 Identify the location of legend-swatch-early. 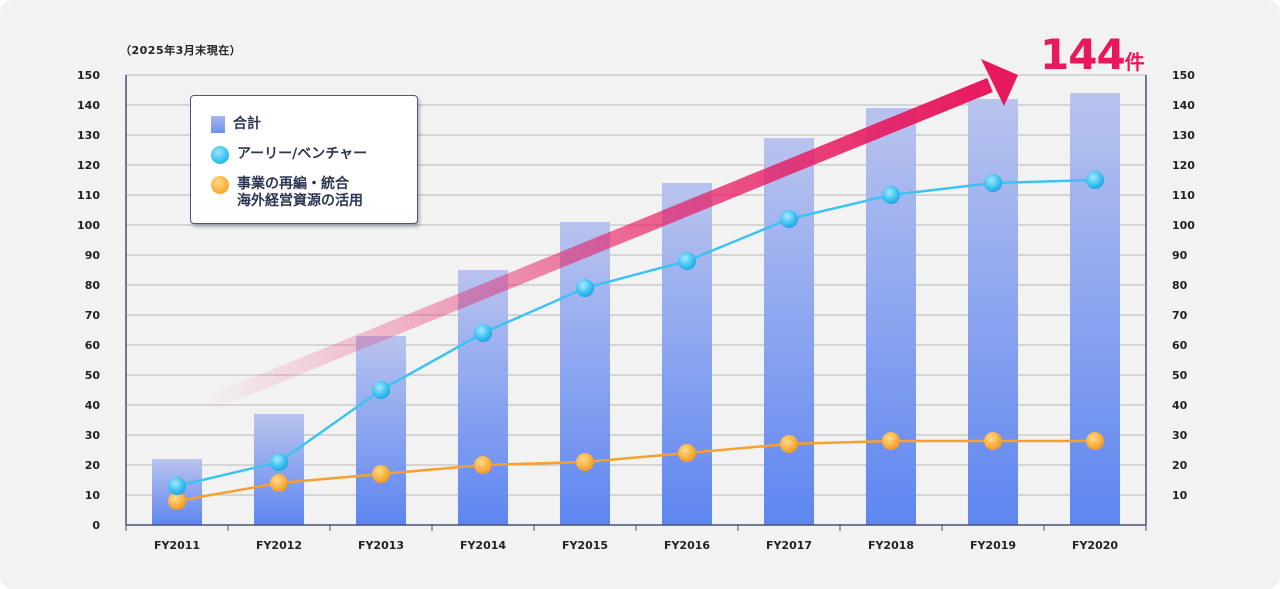
(220, 155).